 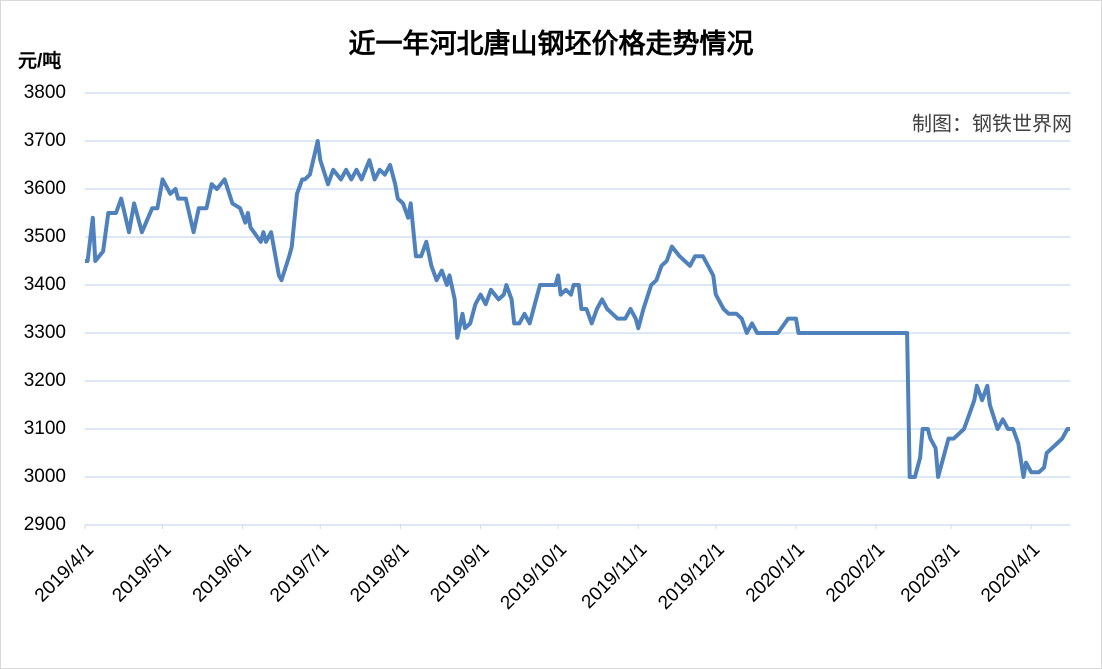 I want to click on source-note: 制图：钢铁世界网, so click(x=992, y=123).